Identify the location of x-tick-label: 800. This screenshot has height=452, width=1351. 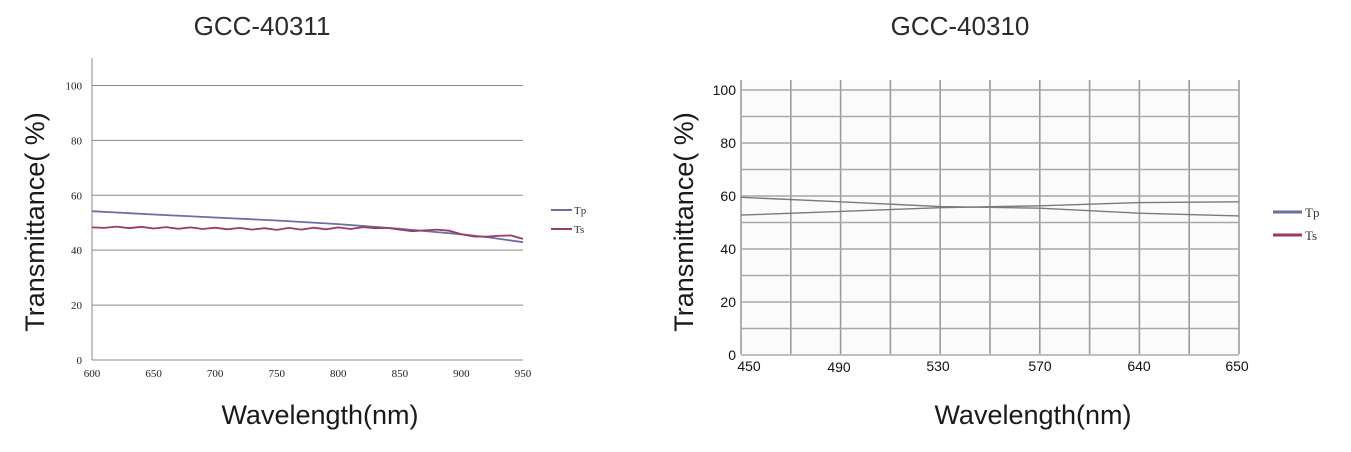
(338, 374).